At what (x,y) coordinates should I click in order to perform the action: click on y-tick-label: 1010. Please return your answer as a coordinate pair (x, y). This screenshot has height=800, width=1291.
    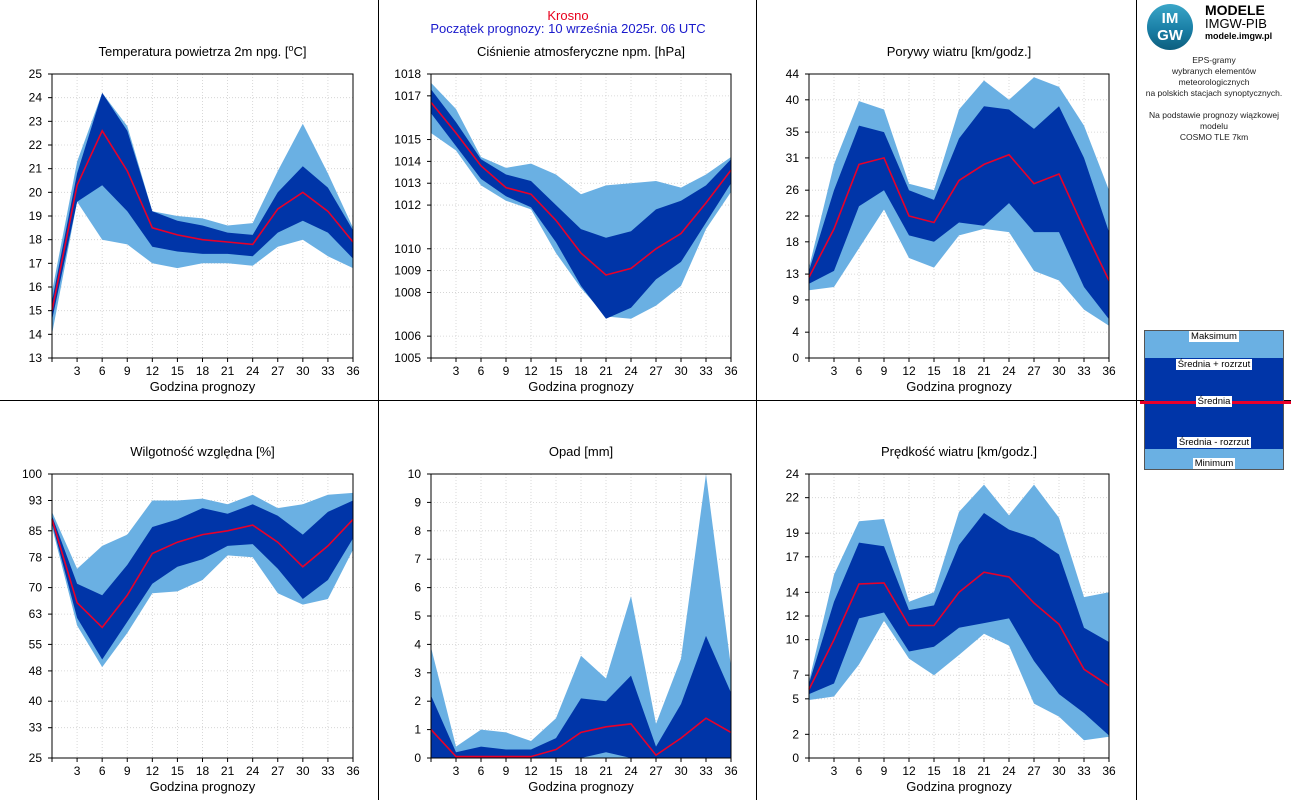
    Looking at the image, I should click on (407, 249).